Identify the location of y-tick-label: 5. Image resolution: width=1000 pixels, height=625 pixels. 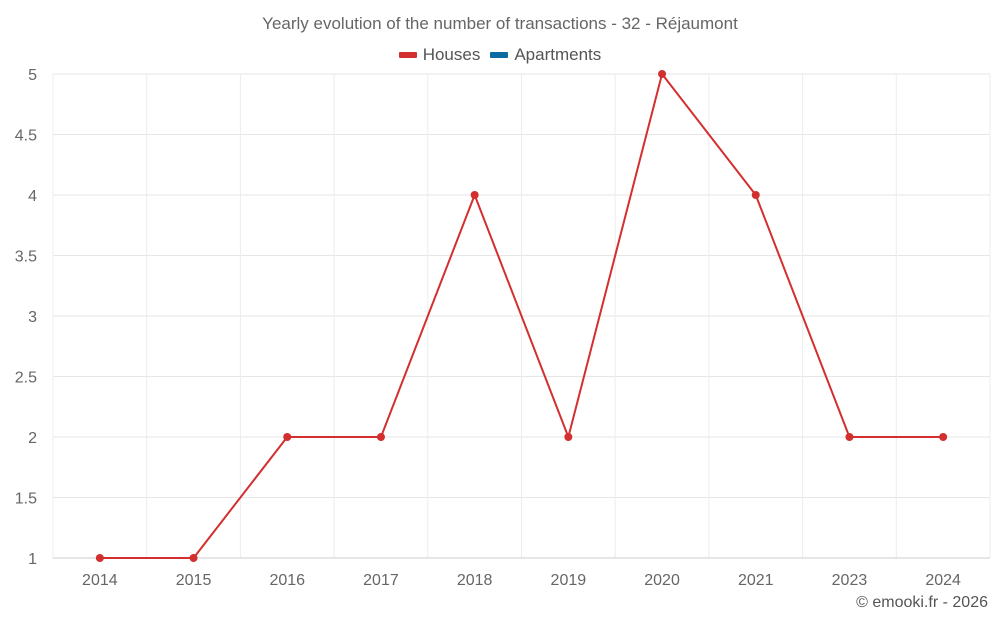
(32, 75).